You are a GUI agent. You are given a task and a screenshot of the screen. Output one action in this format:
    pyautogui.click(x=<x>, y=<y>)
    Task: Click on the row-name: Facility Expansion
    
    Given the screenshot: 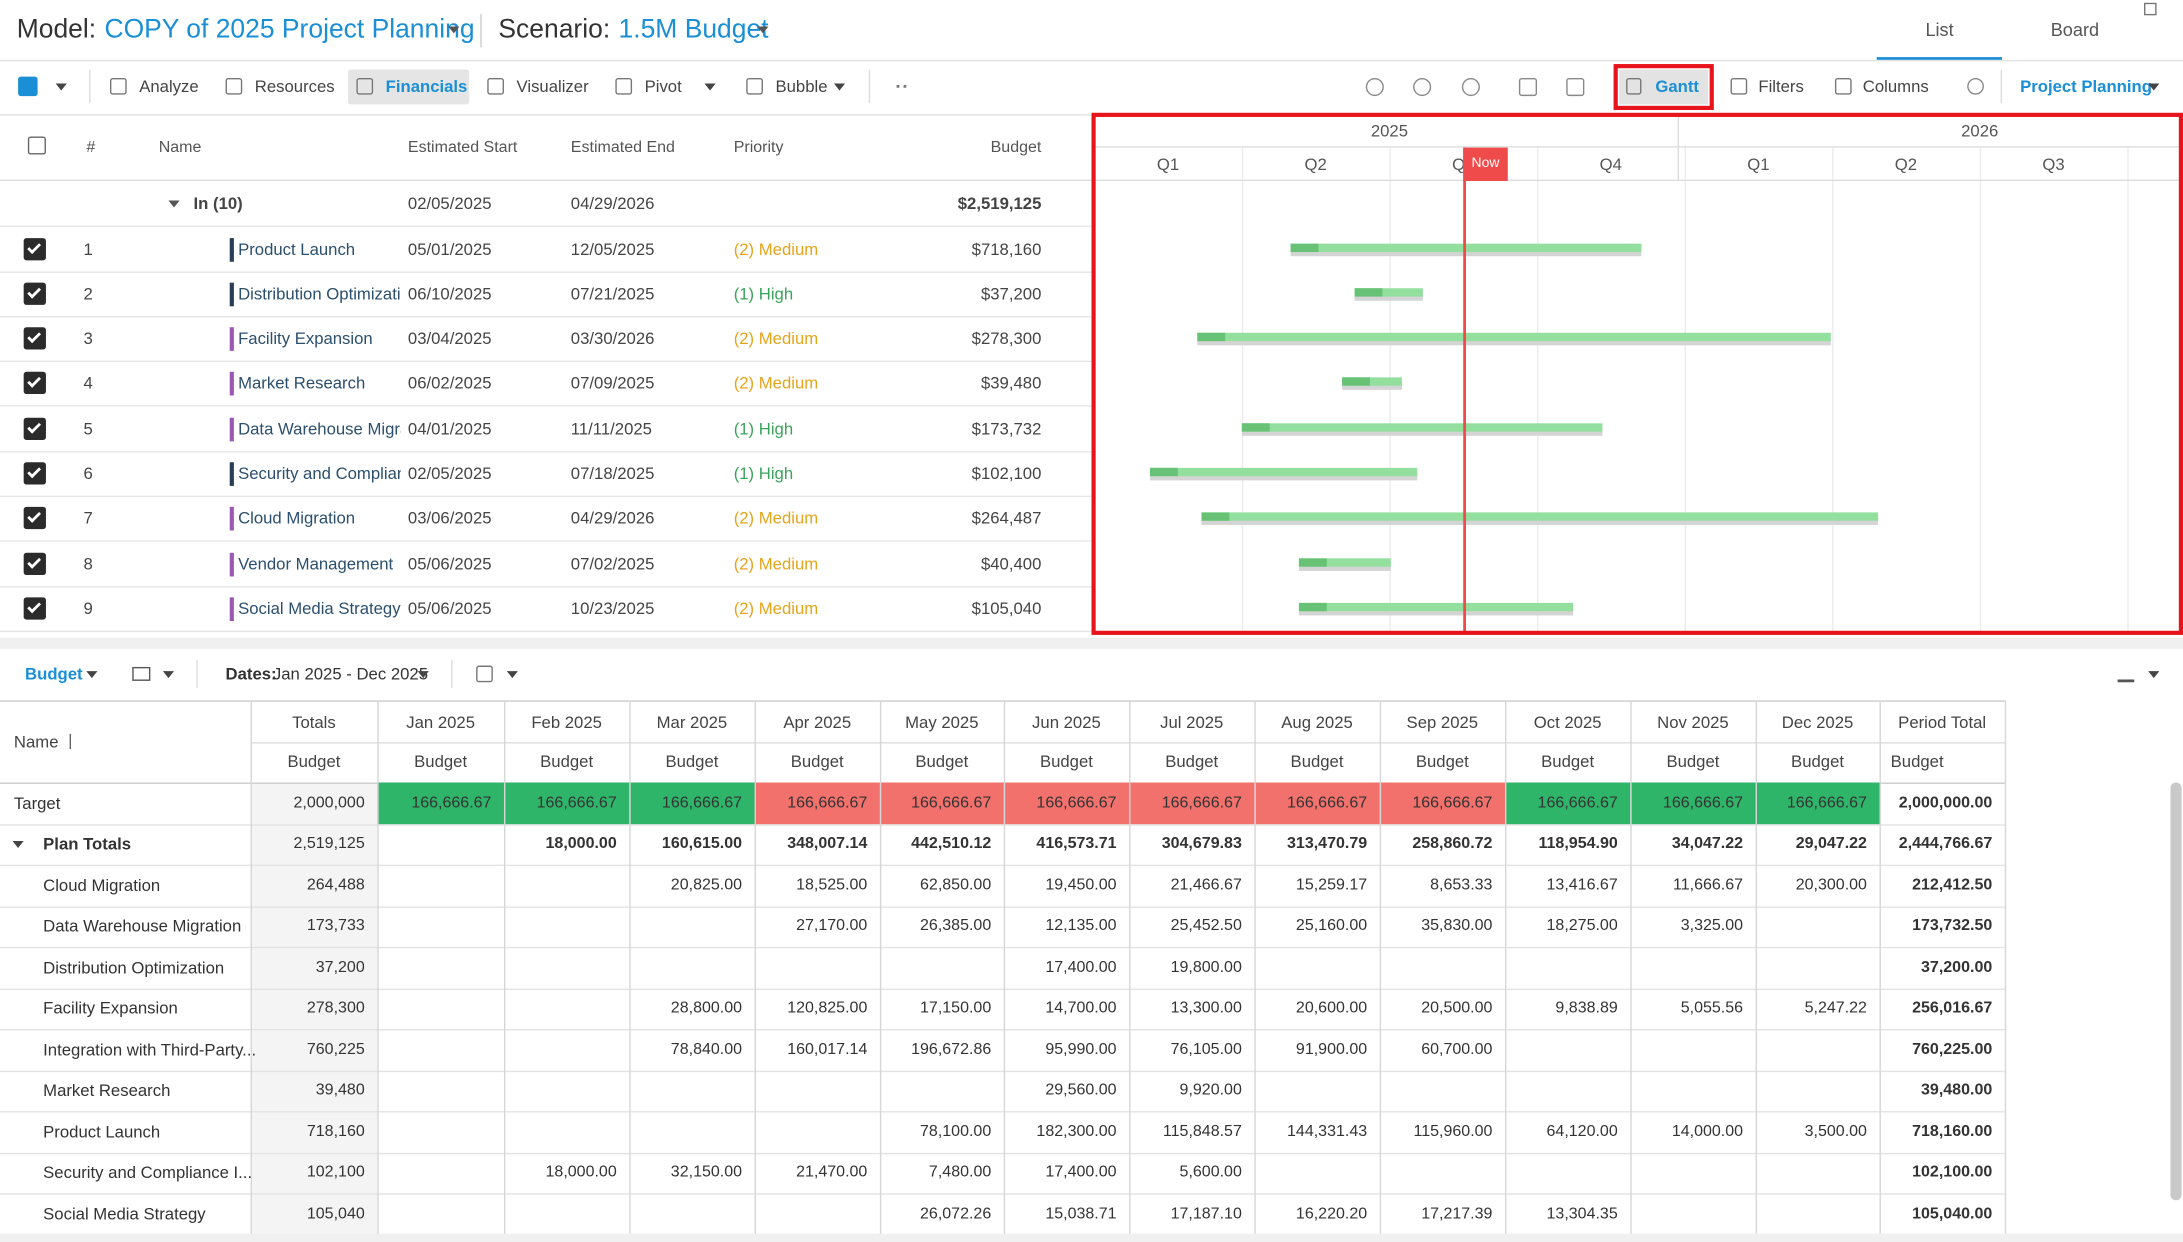 What is the action you would take?
    pyautogui.click(x=305, y=338)
    